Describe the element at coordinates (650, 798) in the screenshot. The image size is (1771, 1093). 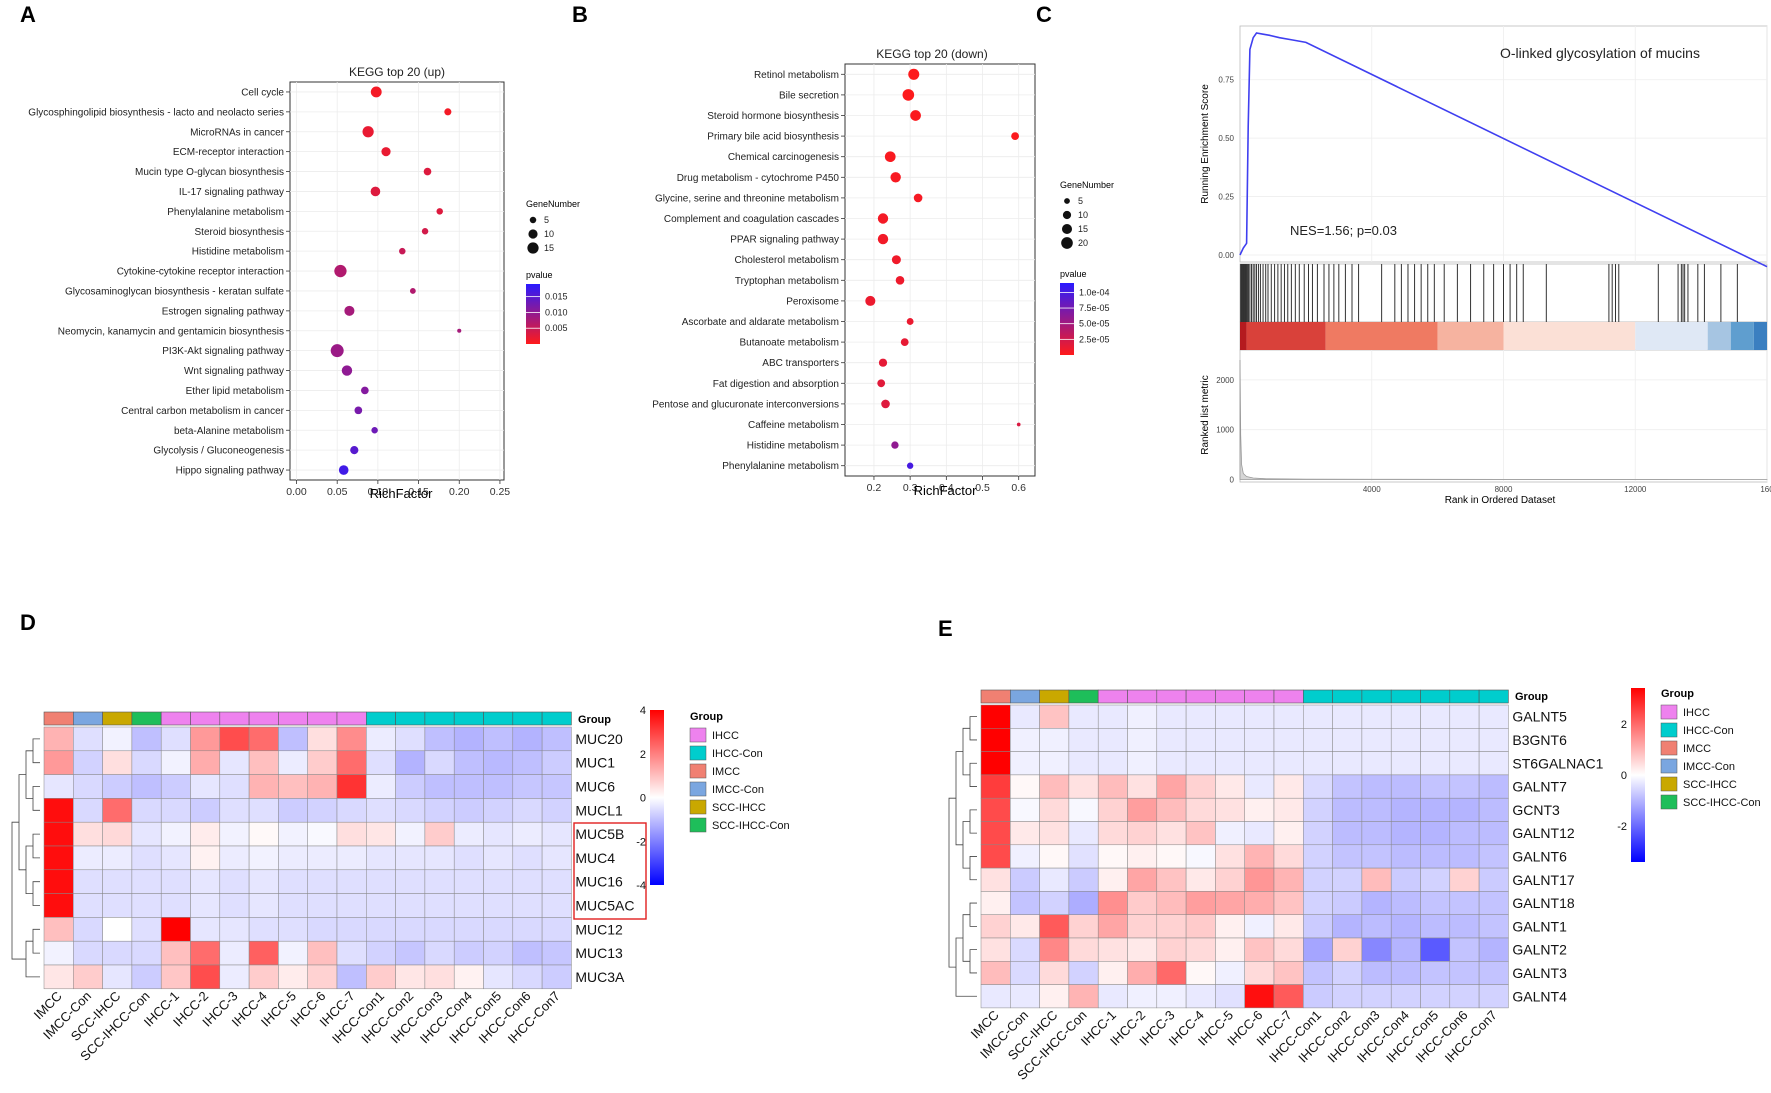
I see `panel-d-color-scale: 4 2 0 -2 -4` at that location.